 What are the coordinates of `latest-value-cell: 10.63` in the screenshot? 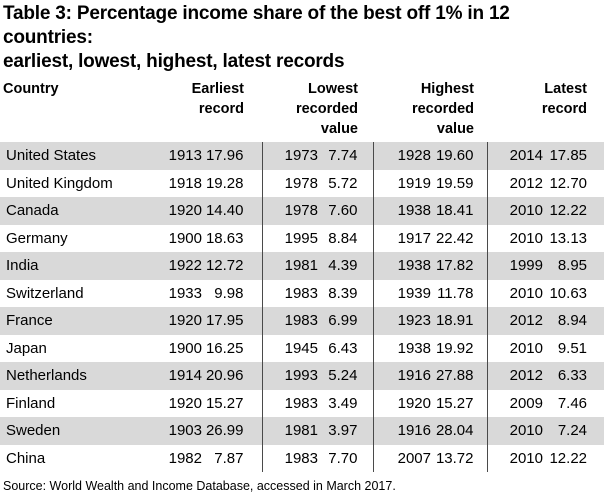 It's located at (568, 293).